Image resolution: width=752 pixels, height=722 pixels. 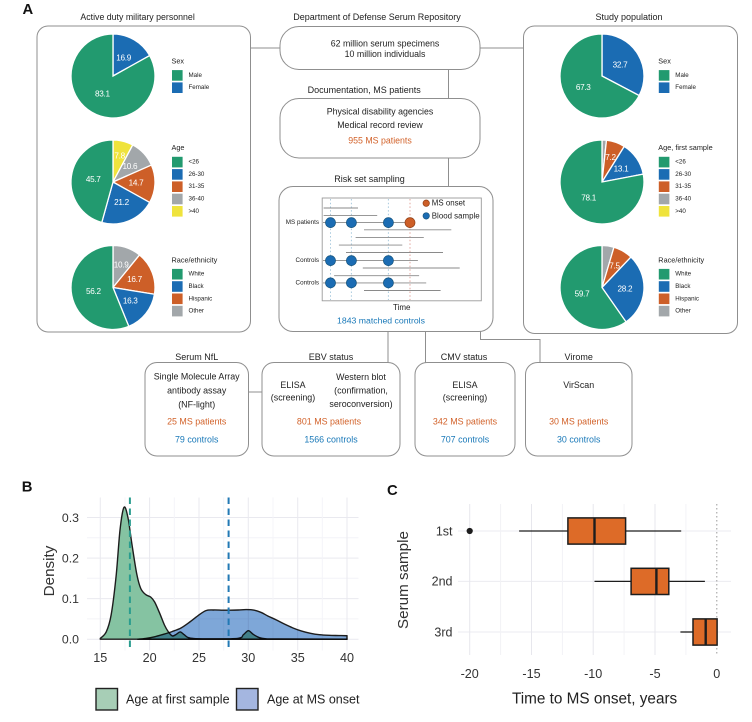 I want to click on svg-text: 0.1, so click(x=70, y=599).